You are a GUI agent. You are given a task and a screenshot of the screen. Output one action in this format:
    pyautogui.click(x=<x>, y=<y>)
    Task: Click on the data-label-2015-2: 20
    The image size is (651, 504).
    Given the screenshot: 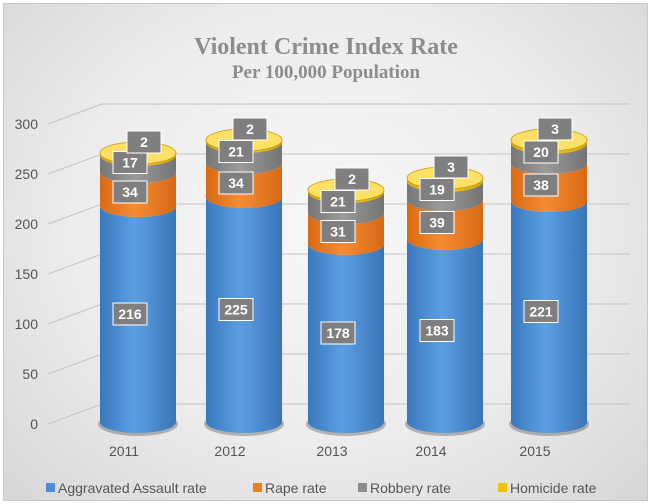 What is the action you would take?
    pyautogui.click(x=541, y=152)
    